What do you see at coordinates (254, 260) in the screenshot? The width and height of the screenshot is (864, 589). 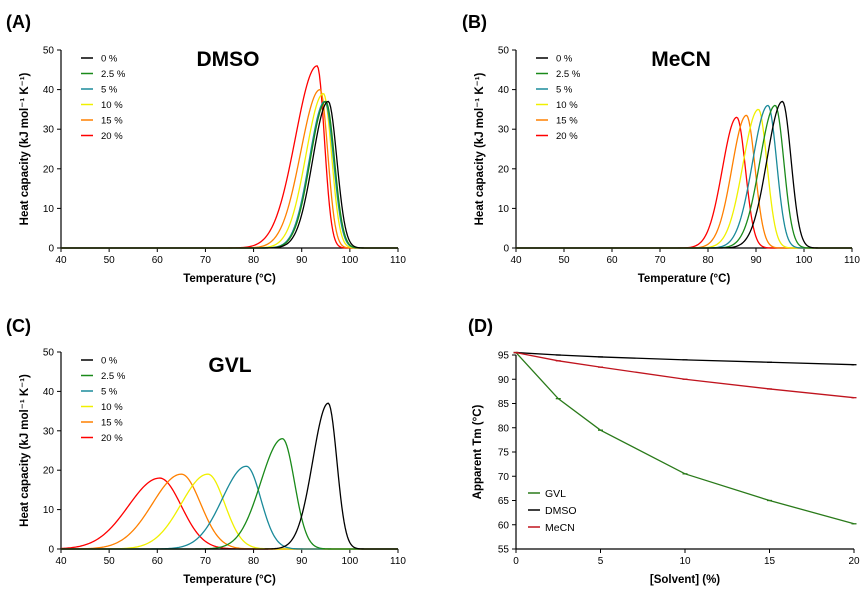 I see `panel-a-x-tick-label: 80` at bounding box center [254, 260].